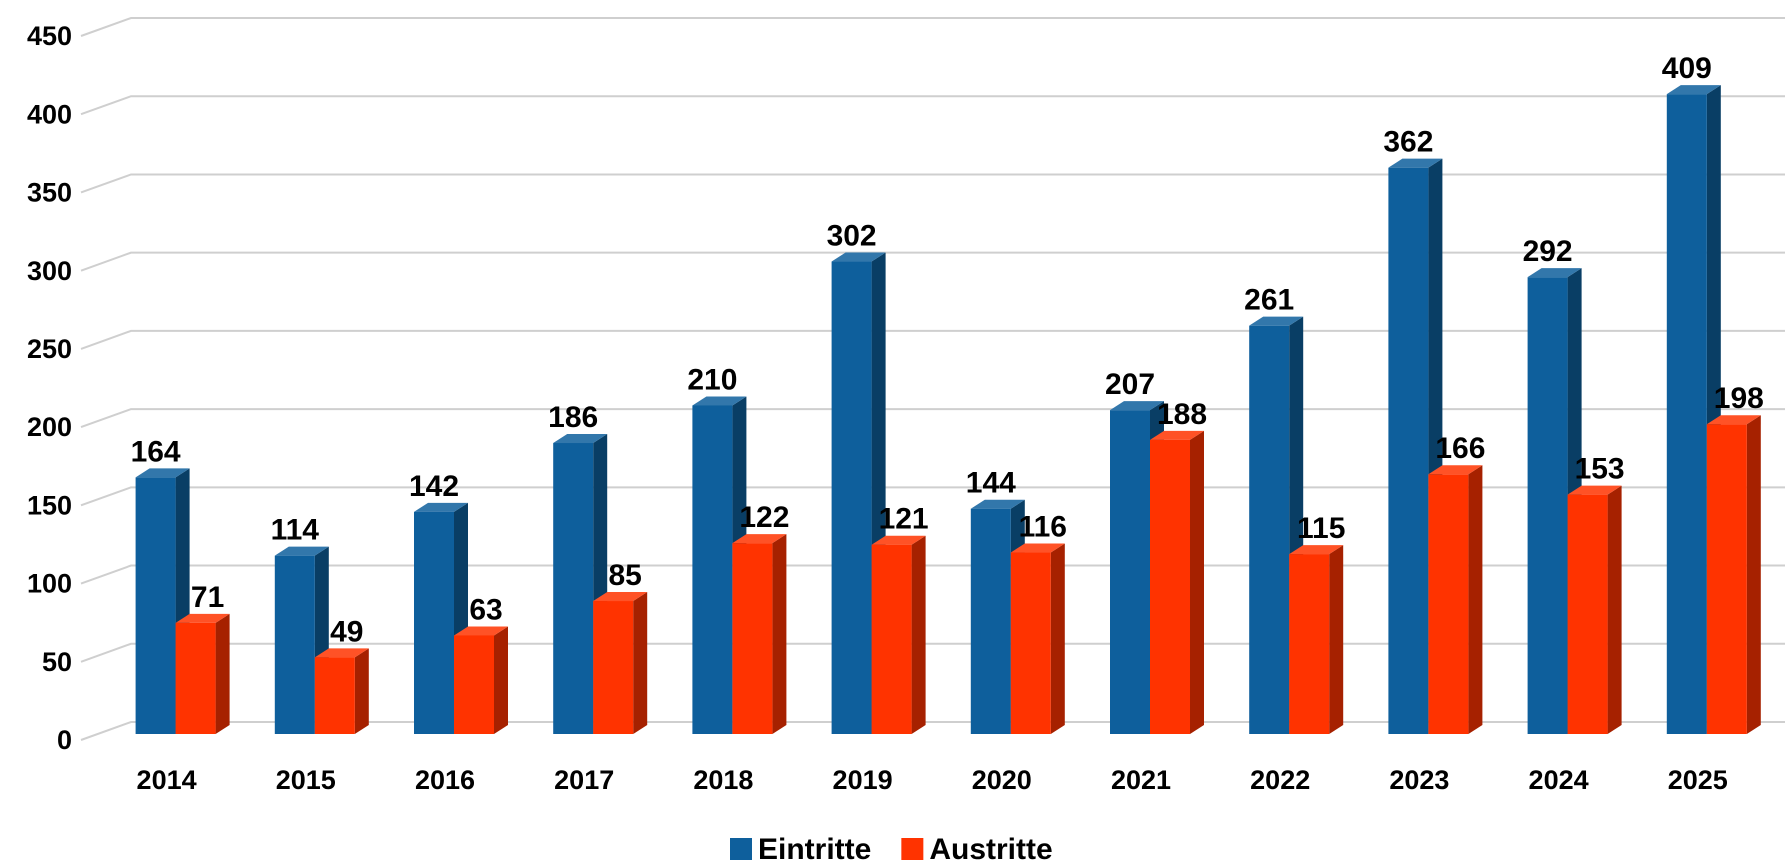 The height and width of the screenshot is (865, 1785). Describe the element at coordinates (445, 780) in the screenshot. I see `x-tick-label: 2016` at that location.